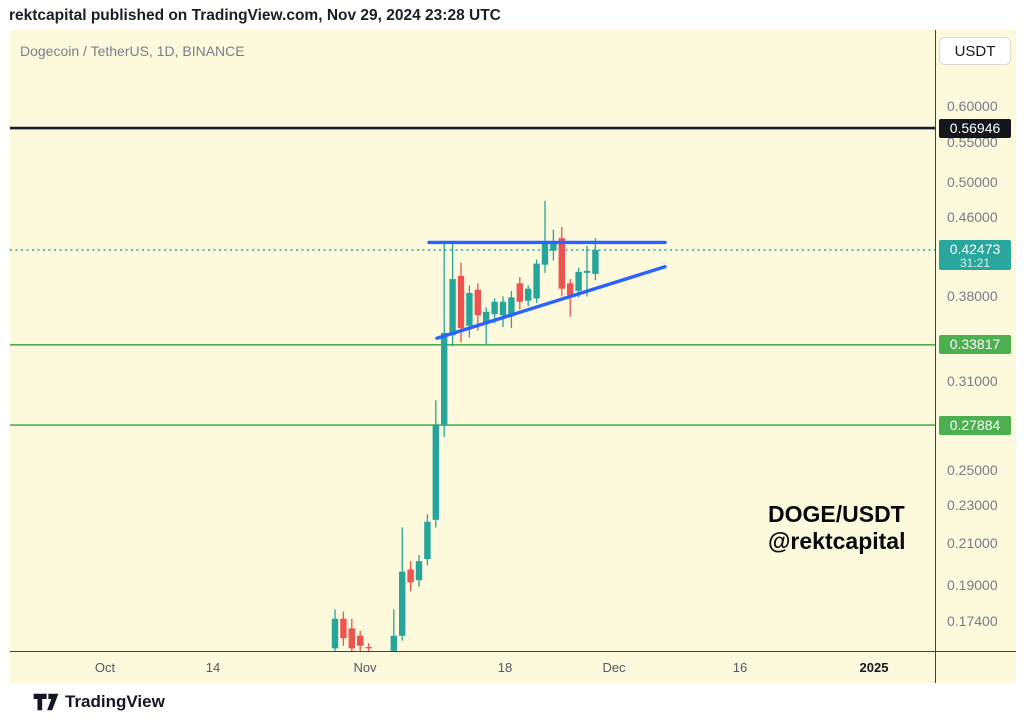 Image resolution: width=1024 pixels, height=723 pixels. What do you see at coordinates (975, 425) in the screenshot?
I see `price-level-badge: 0.27884` at bounding box center [975, 425].